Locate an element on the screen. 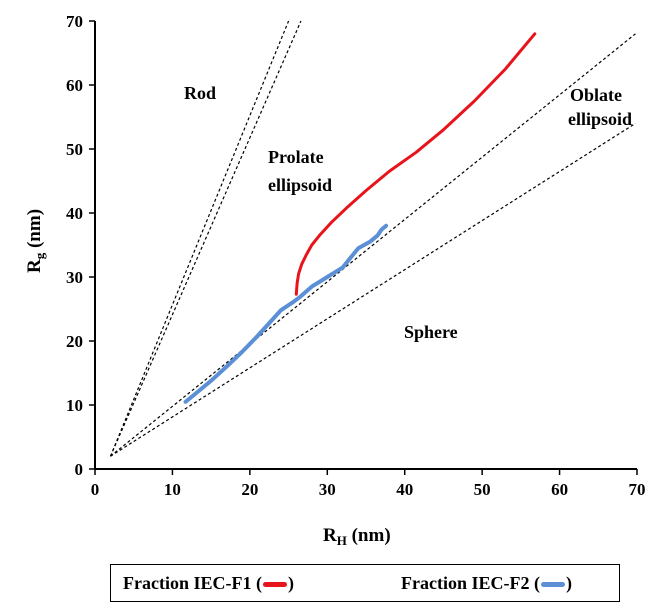  series-line-iec-f2 is located at coordinates (286, 313).